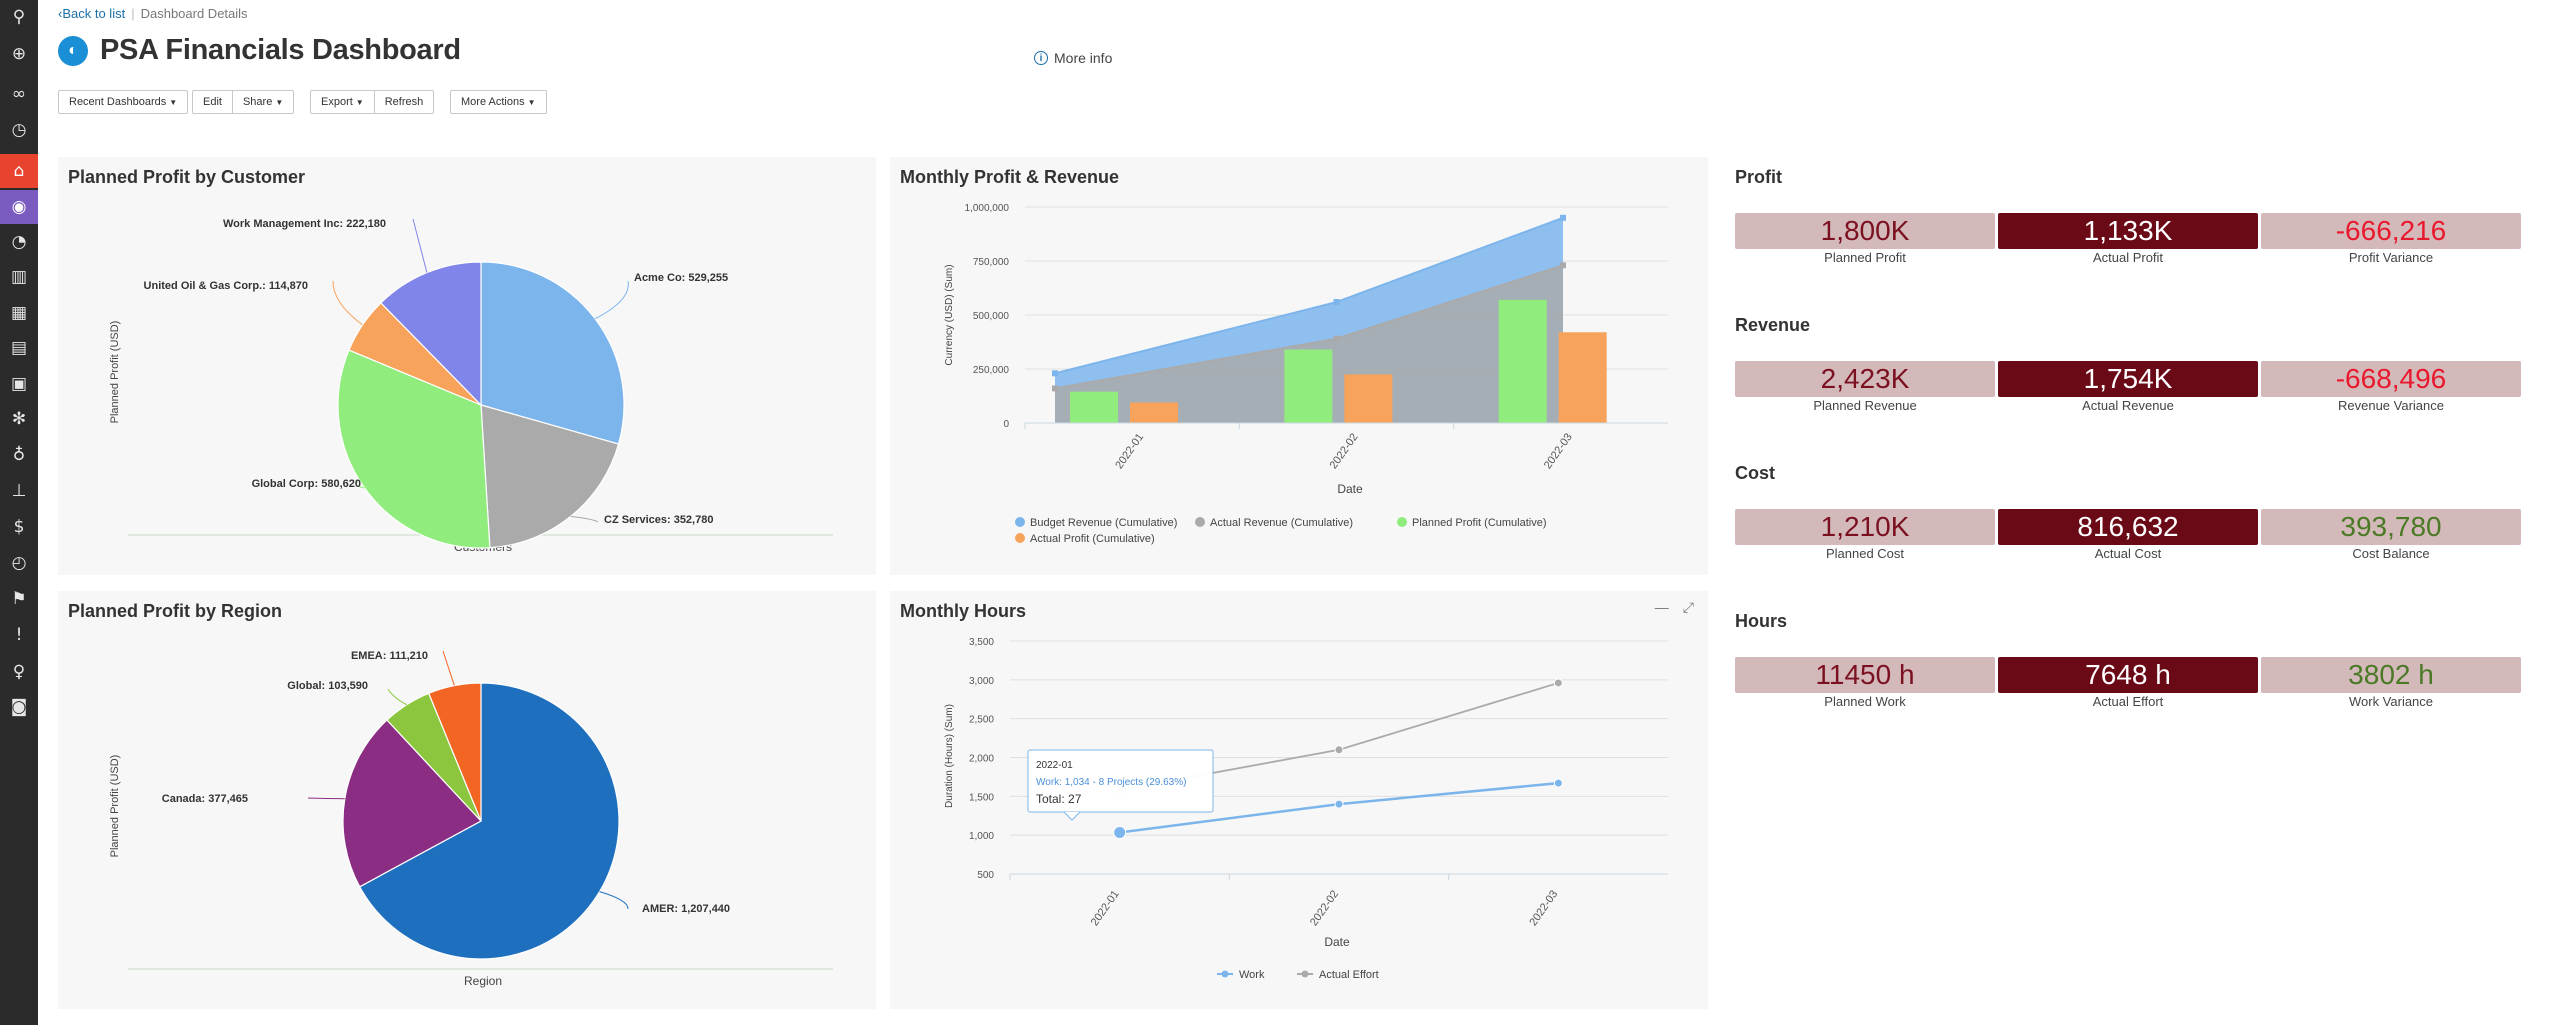 The image size is (2560, 1025). I want to click on y-tick-label: 500,000, so click(991, 316).